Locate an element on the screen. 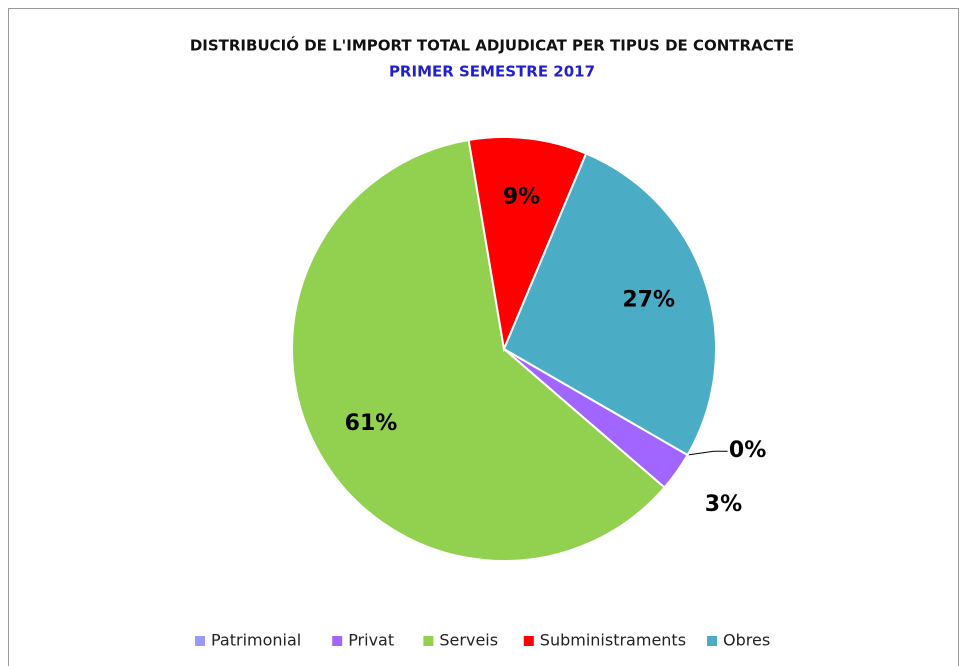 The height and width of the screenshot is (666, 964). data-label: 0% is located at coordinates (747, 450).